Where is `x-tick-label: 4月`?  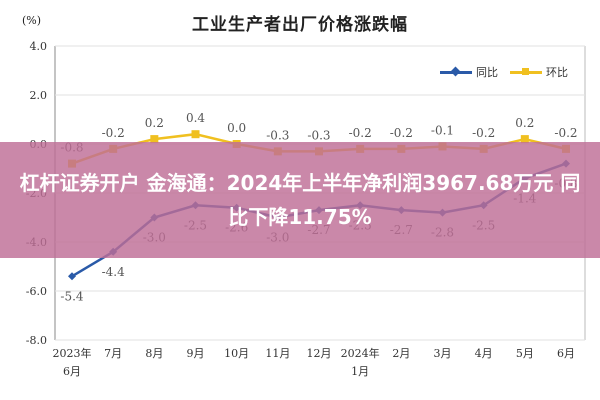 x-tick-label: 4月 is located at coordinates (484, 353).